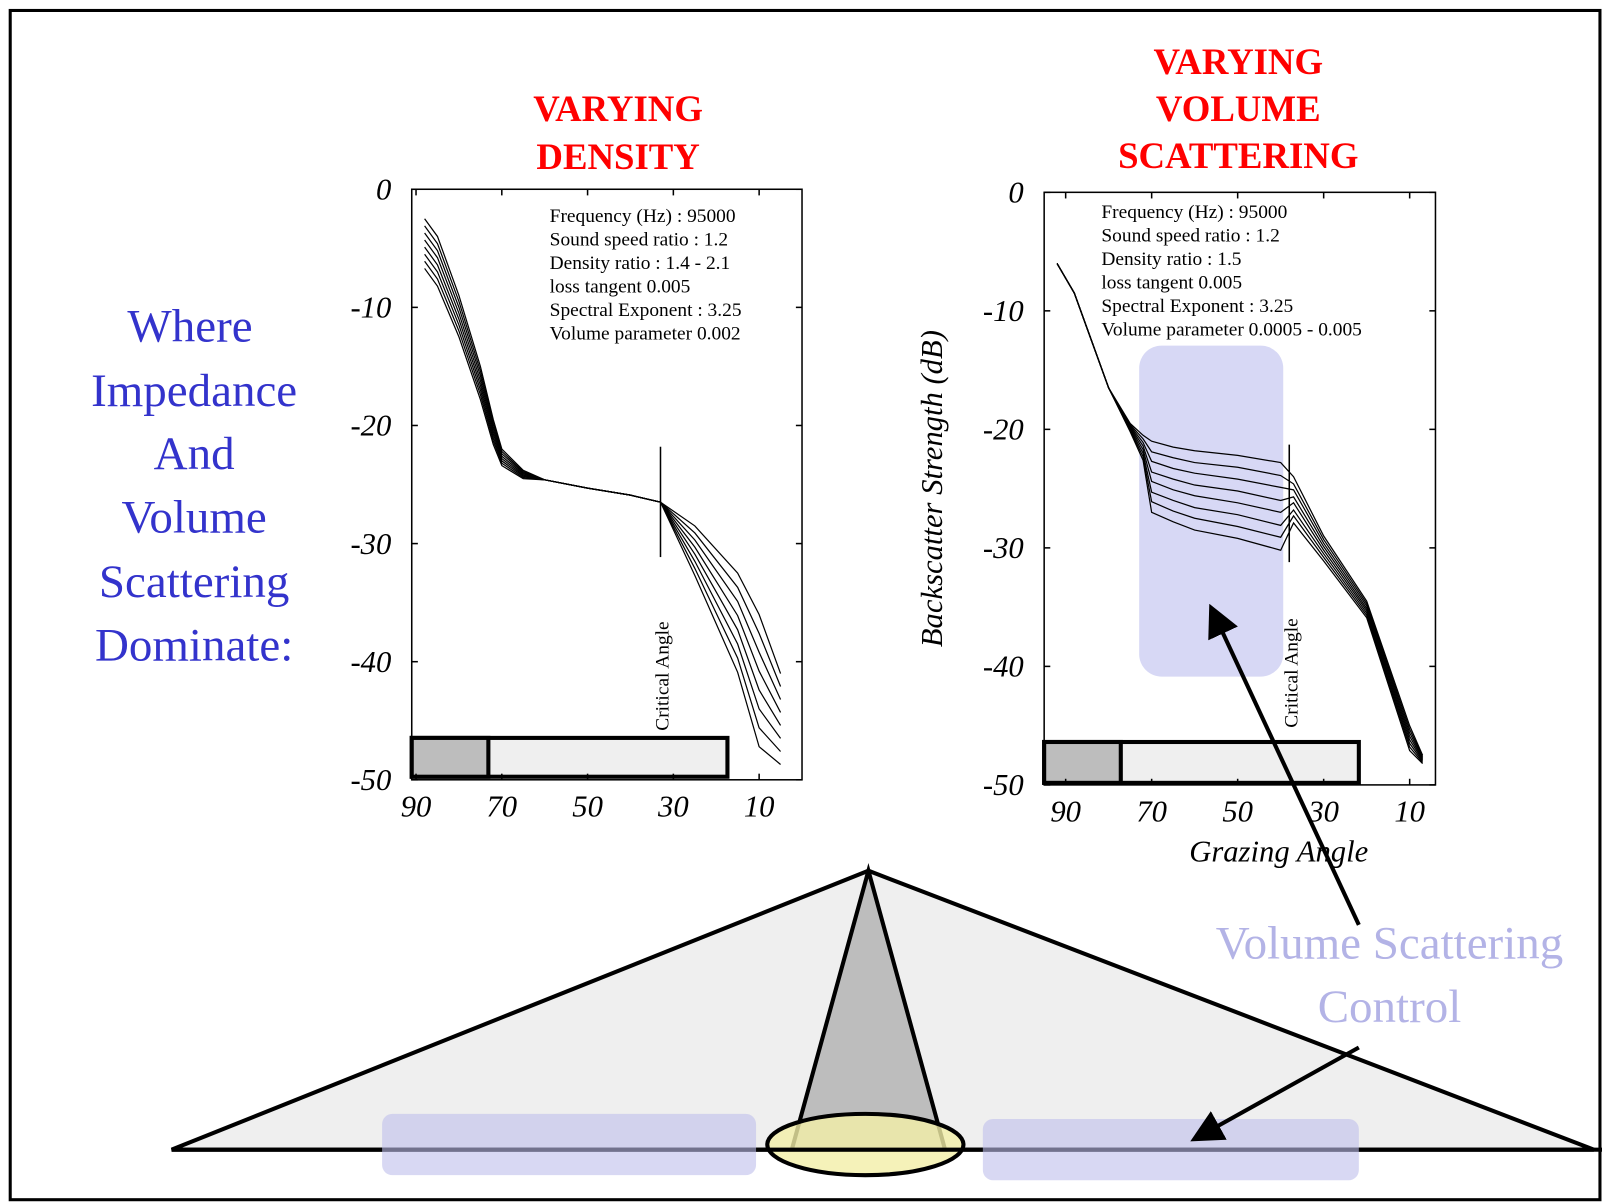  What do you see at coordinates (1171, 259) in the screenshot?
I see `annotation: Density ratio : 1.5` at bounding box center [1171, 259].